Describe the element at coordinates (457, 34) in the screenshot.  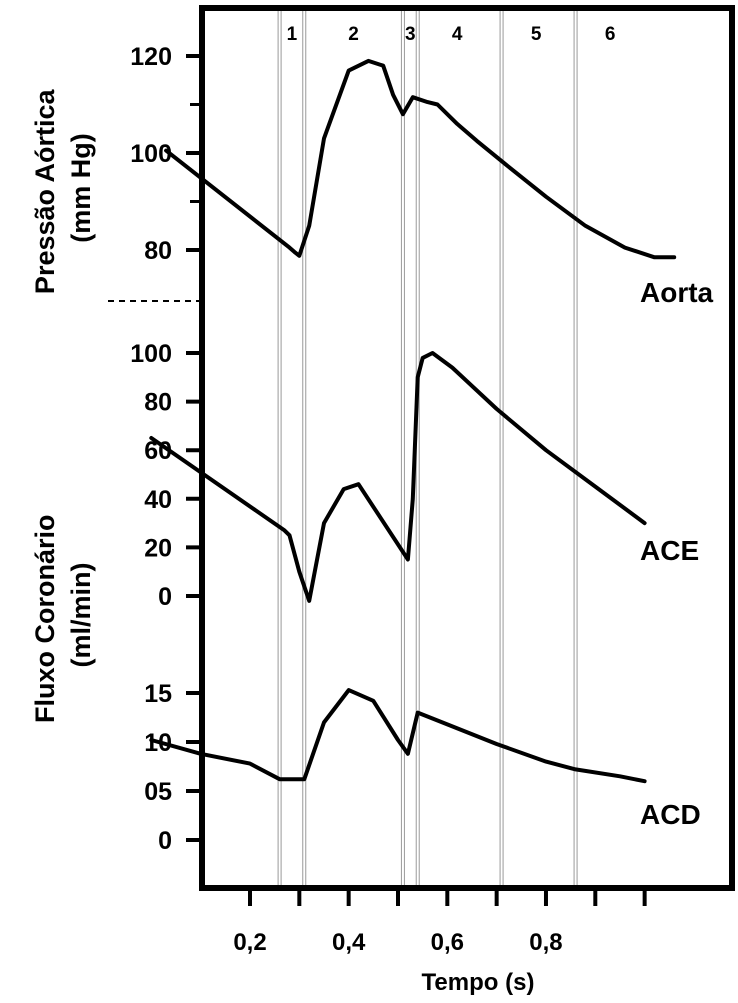
I see `phase-label-4: 4` at that location.